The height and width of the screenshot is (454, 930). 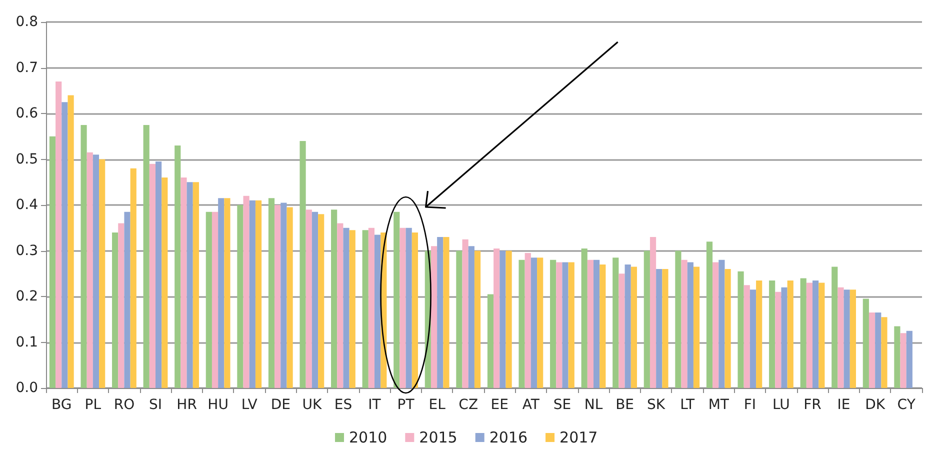 What do you see at coordinates (27, 342) in the screenshot?
I see `y-tick-label: 0.1` at bounding box center [27, 342].